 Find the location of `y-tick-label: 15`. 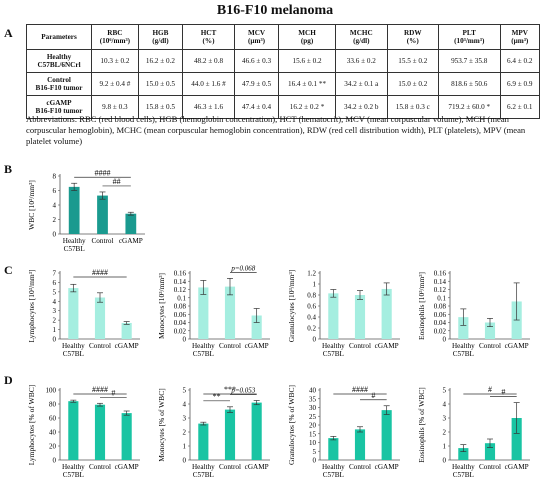

y-tick-label: 15 is located at coordinates (313, 434).